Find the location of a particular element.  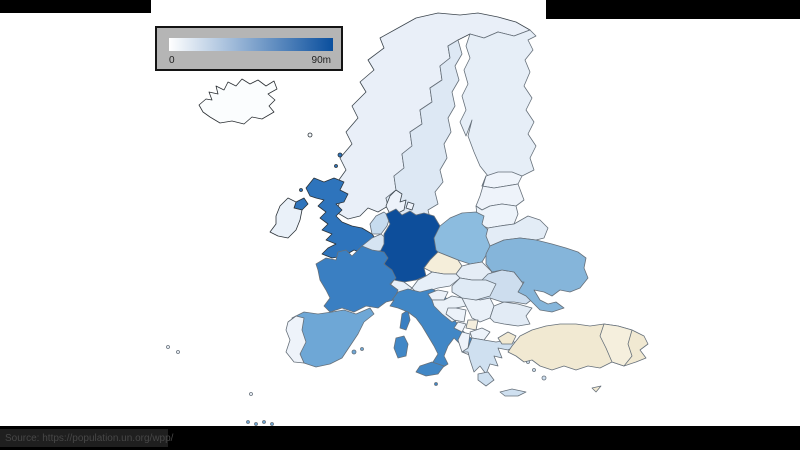

country-ireland is located at coordinates (286, 218).